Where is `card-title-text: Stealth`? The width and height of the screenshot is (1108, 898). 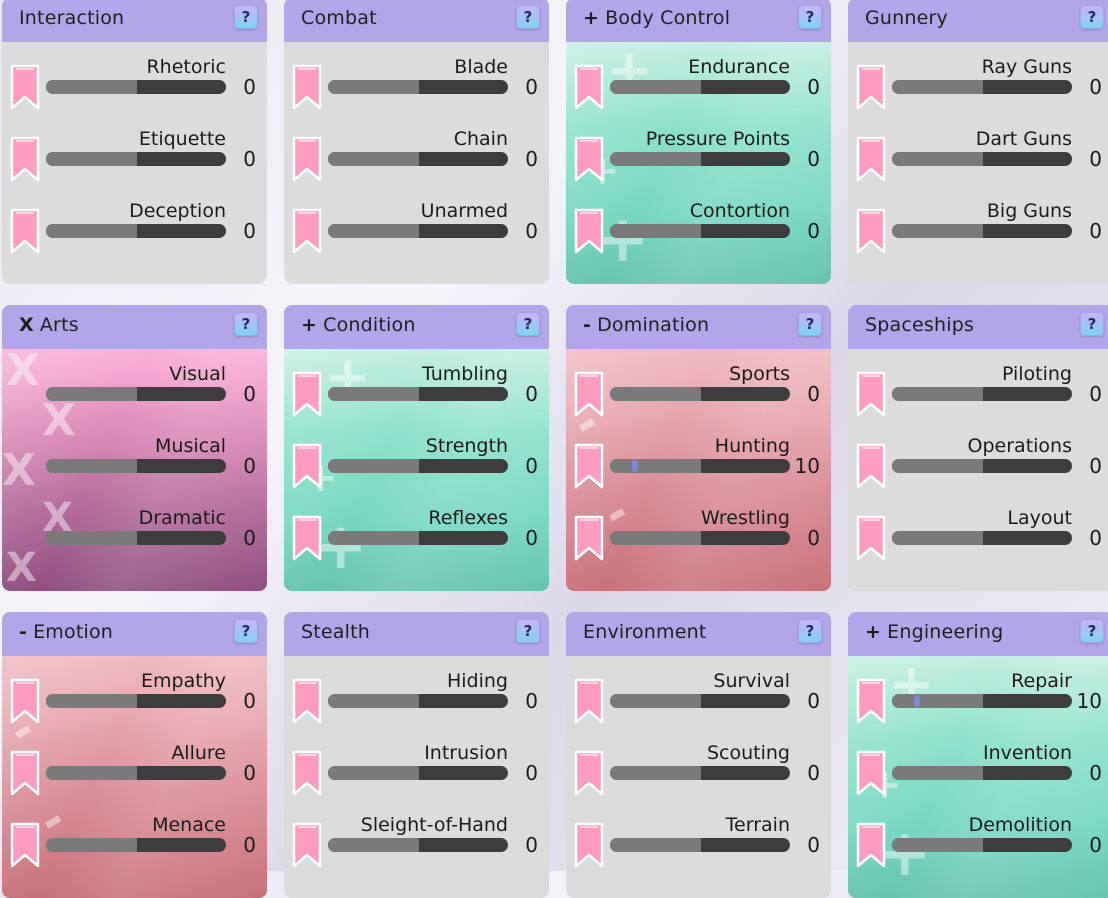
card-title-text: Stealth is located at coordinates (336, 632).